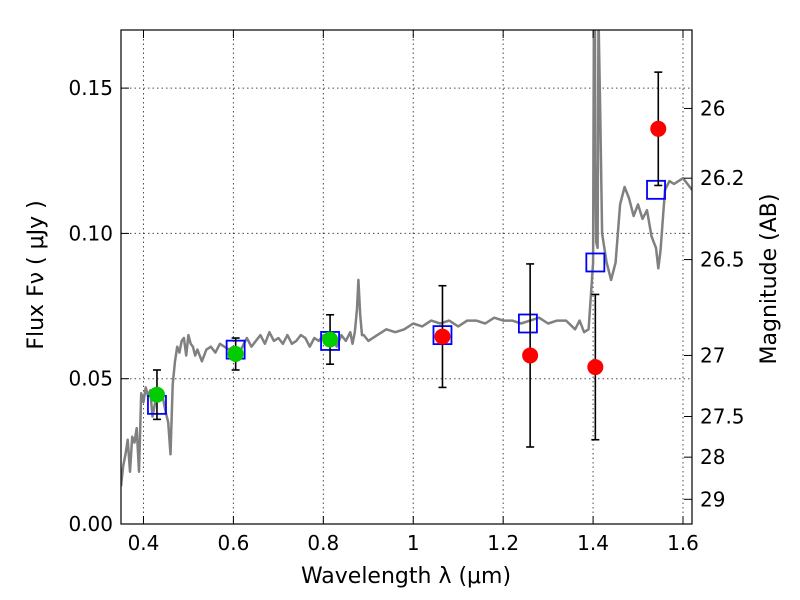 The height and width of the screenshot is (600, 800). Describe the element at coordinates (712, 457) in the screenshot. I see `y2-tick-label: 28` at that location.